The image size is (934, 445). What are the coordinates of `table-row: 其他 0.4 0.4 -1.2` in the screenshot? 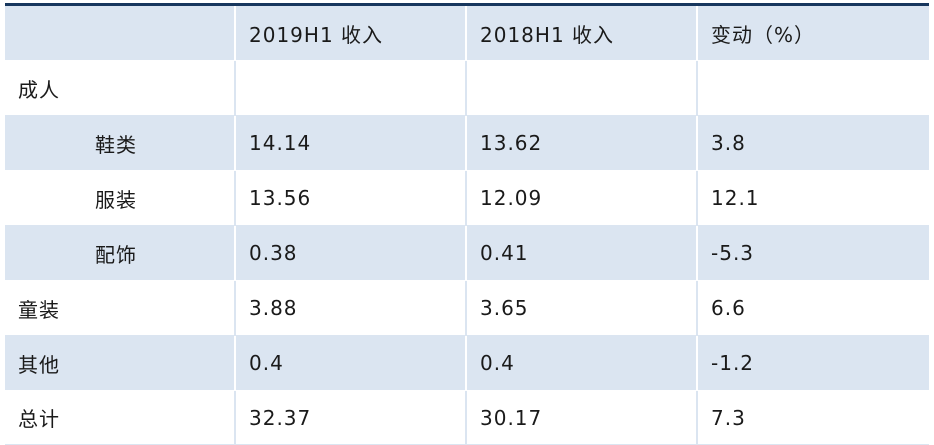 It's located at (467, 363).